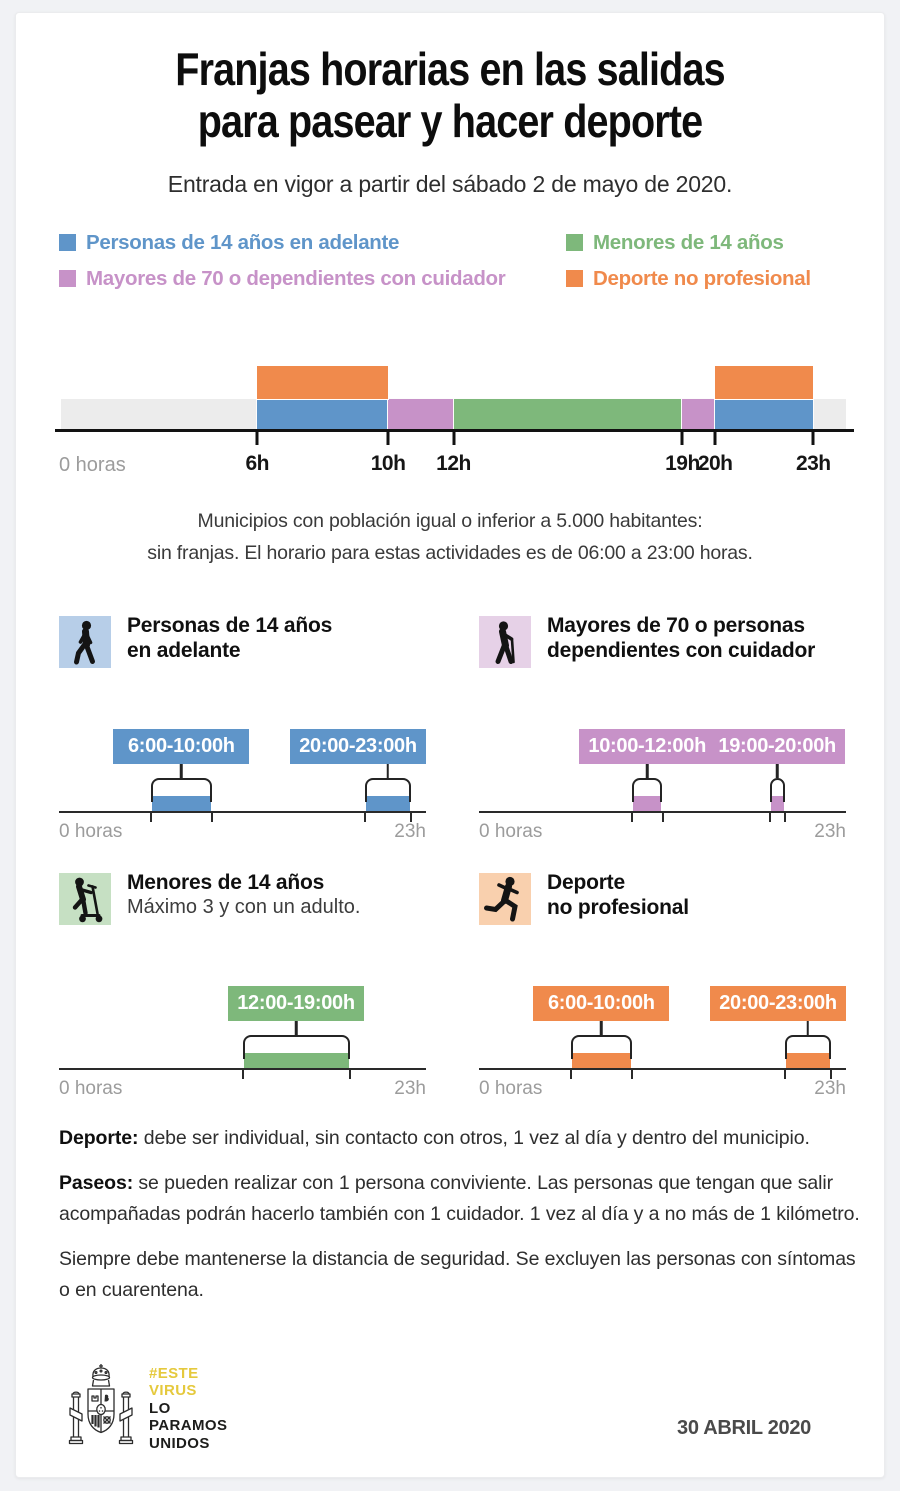 Image resolution: width=900 pixels, height=1491 pixels. Describe the element at coordinates (505, 642) in the screenshot. I see `elderly-with-cane-icon` at that location.